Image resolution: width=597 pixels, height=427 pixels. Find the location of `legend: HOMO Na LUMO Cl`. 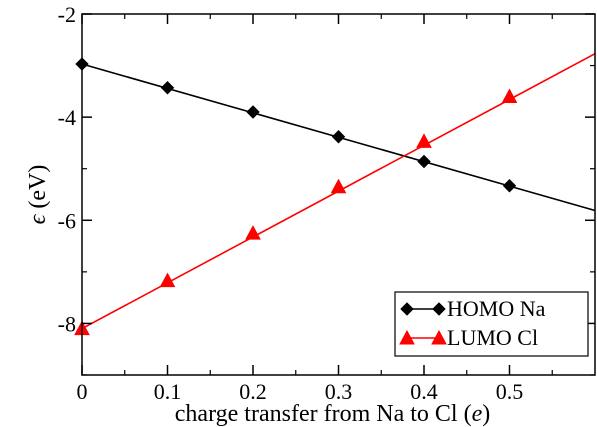

legend: HOMO Na LUMO Cl is located at coordinates (491, 324).